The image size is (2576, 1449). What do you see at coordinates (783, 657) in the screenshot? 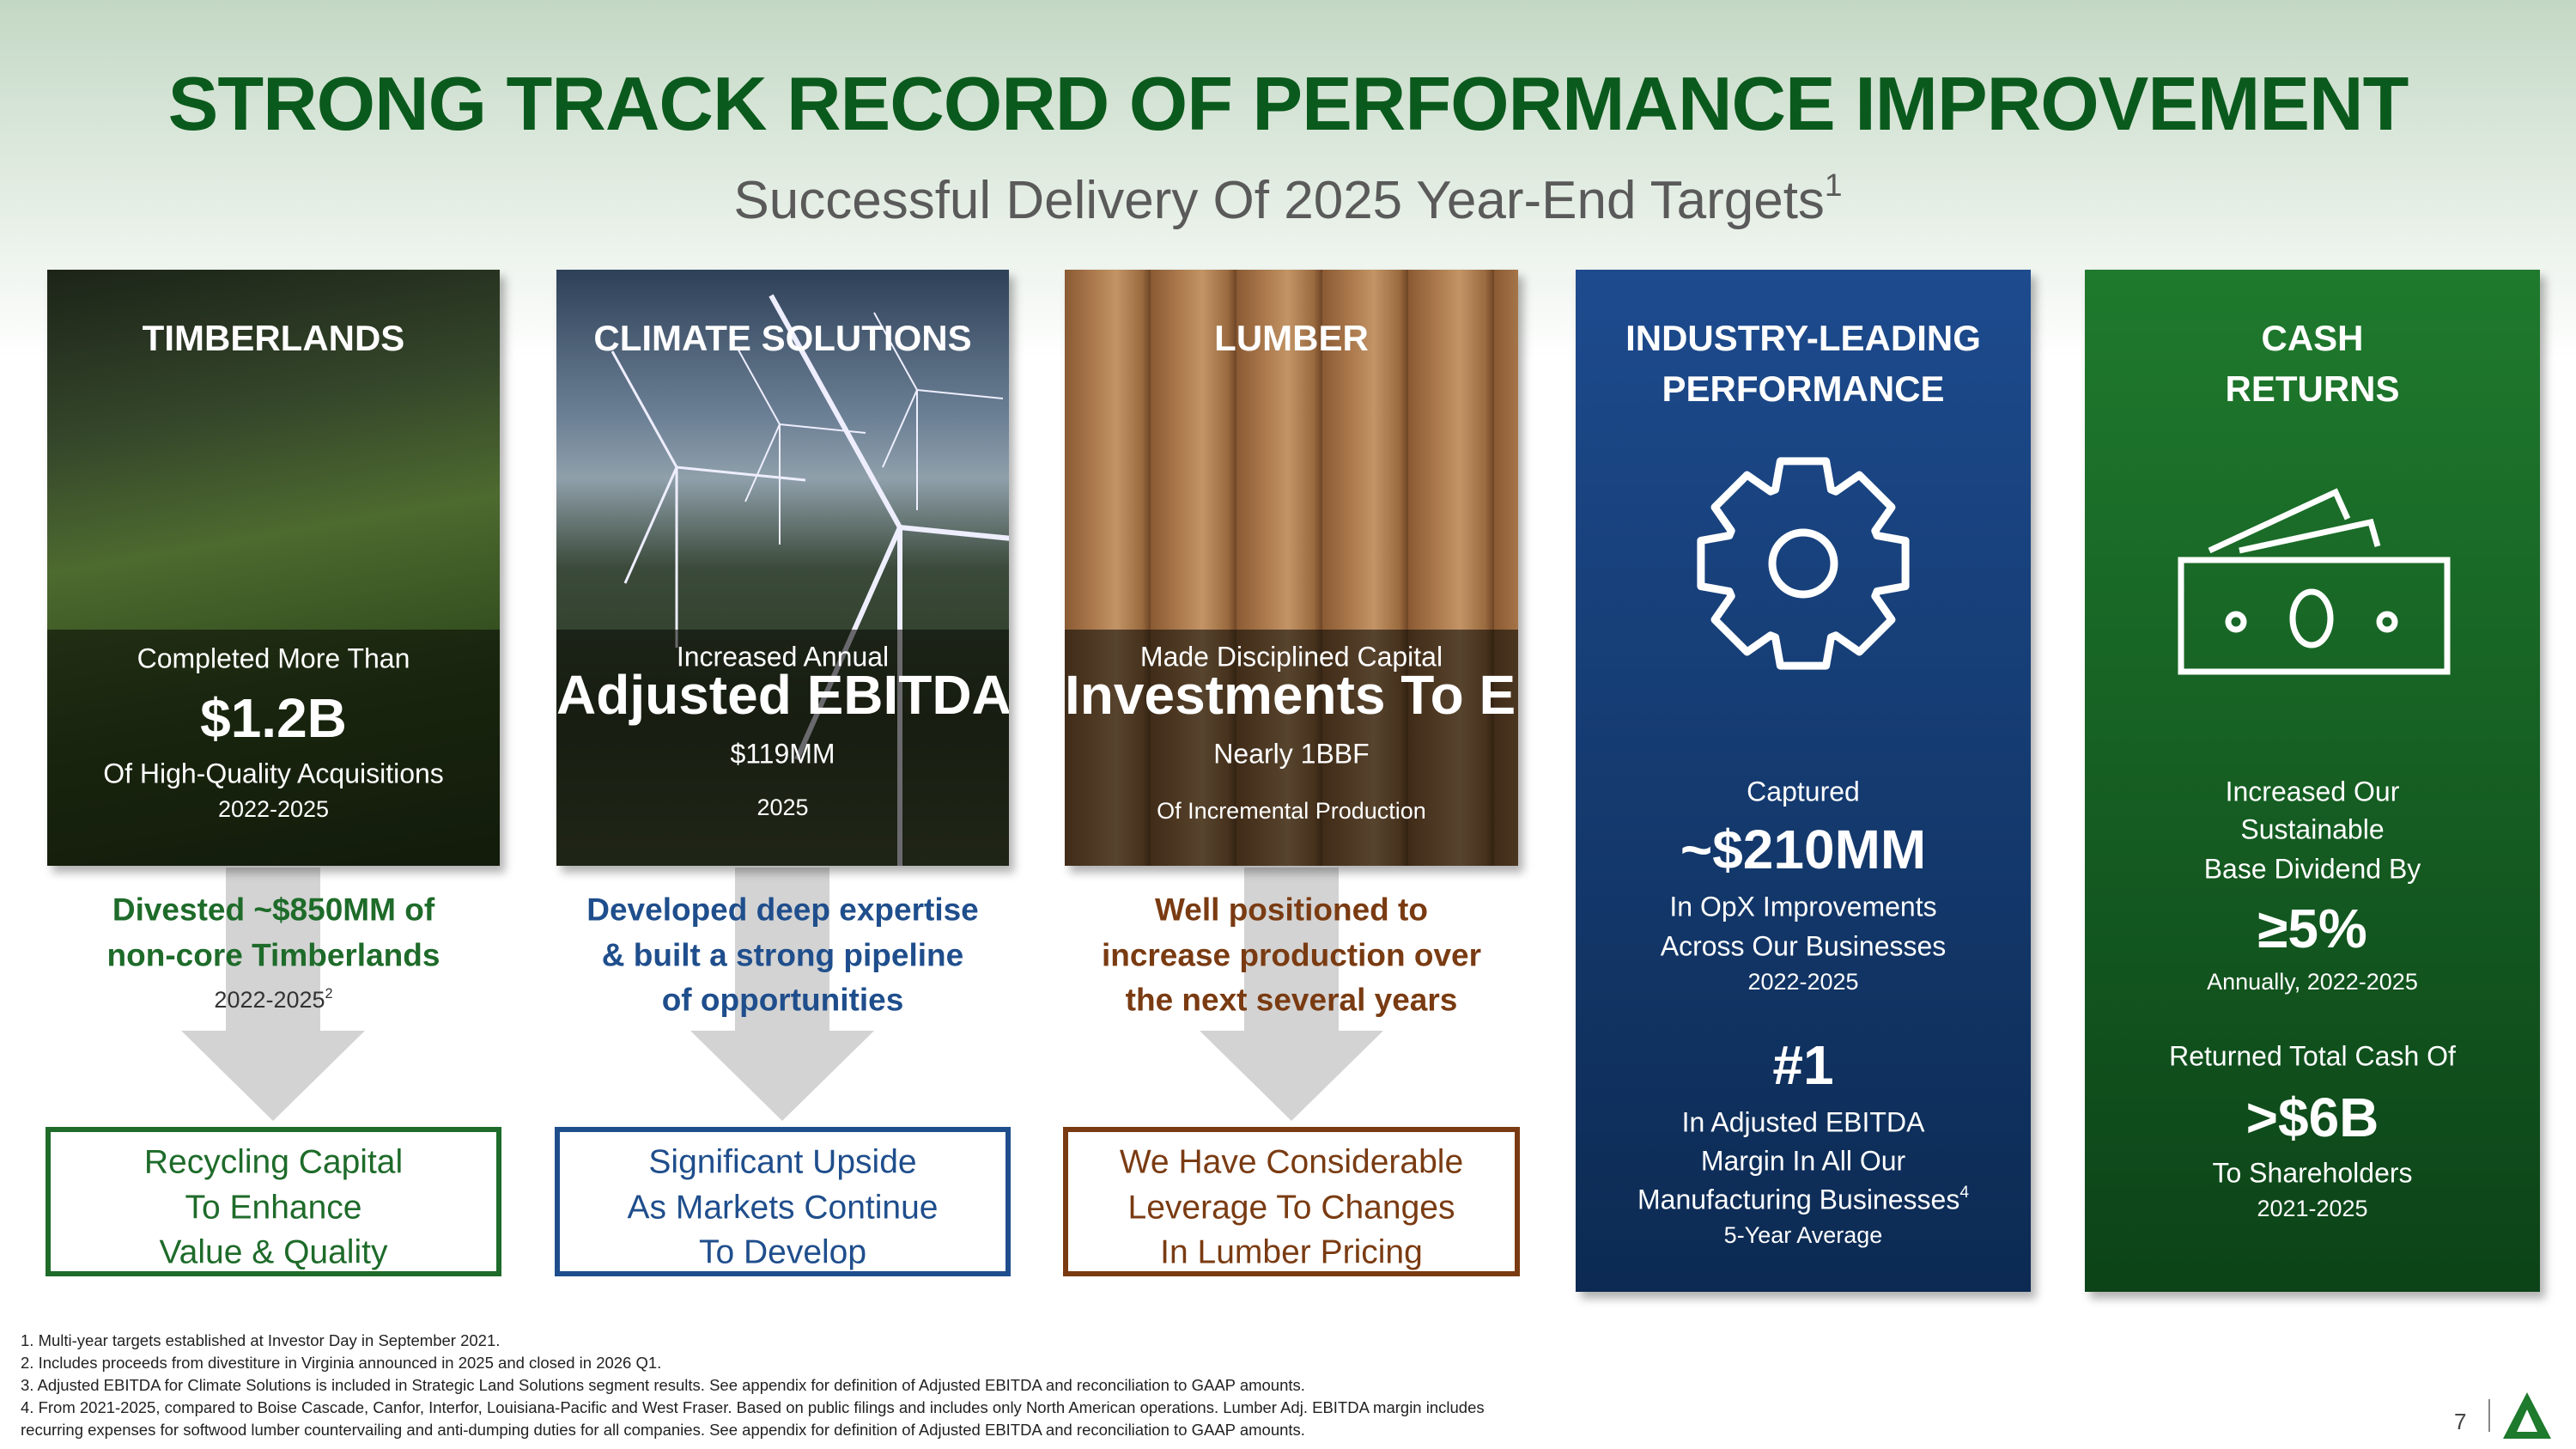
I see `text-line: Increased Annual` at bounding box center [783, 657].